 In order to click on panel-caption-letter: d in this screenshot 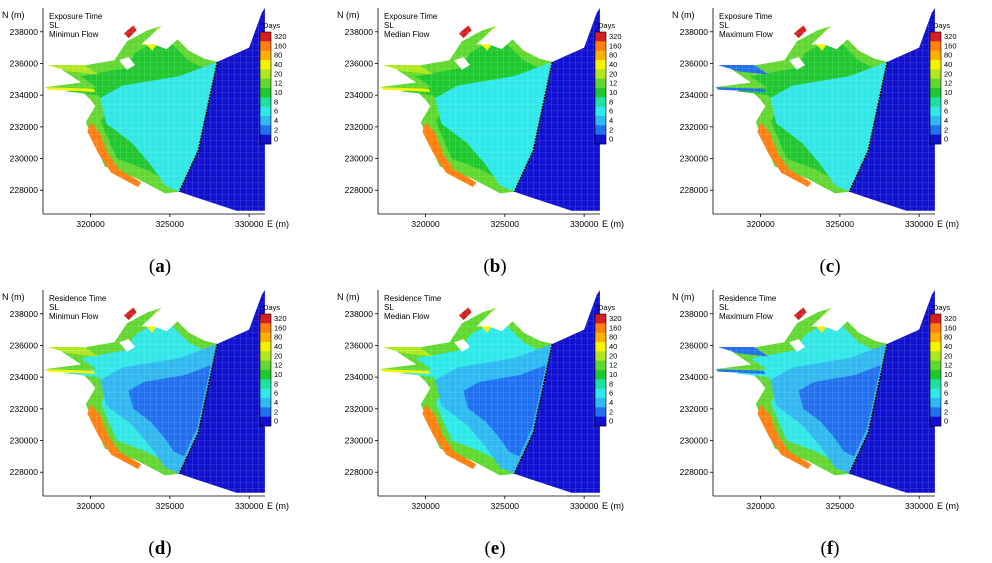, I will do `click(160, 548)`.